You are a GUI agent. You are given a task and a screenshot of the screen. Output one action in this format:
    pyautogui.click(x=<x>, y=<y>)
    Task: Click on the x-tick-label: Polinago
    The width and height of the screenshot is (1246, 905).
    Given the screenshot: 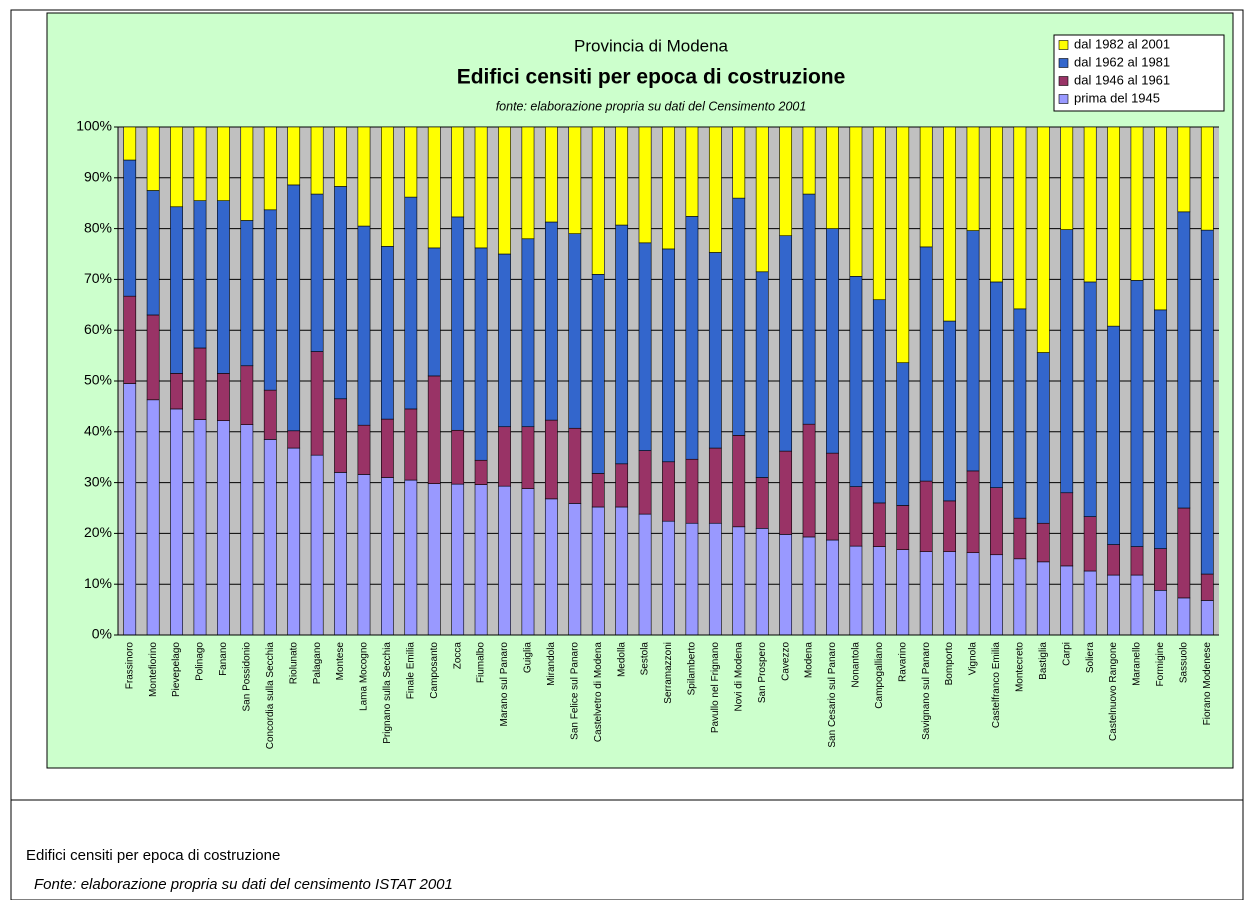 What is the action you would take?
    pyautogui.click(x=200, y=661)
    